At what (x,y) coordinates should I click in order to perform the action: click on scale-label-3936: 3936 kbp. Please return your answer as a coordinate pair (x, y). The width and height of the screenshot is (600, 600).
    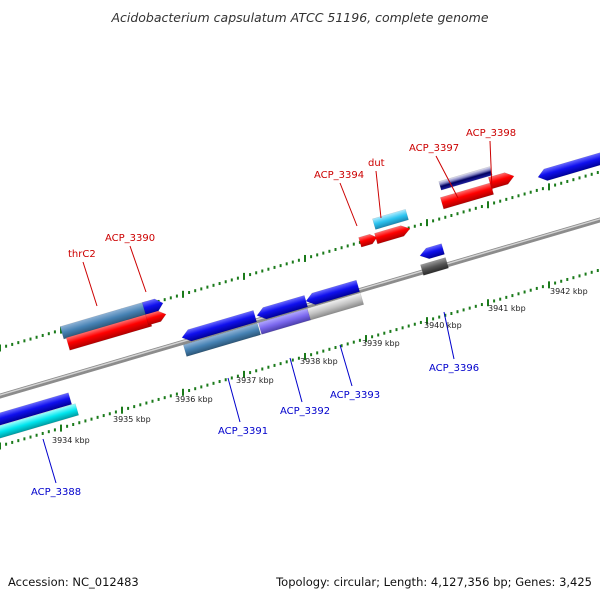
    Looking at the image, I should click on (194, 399).